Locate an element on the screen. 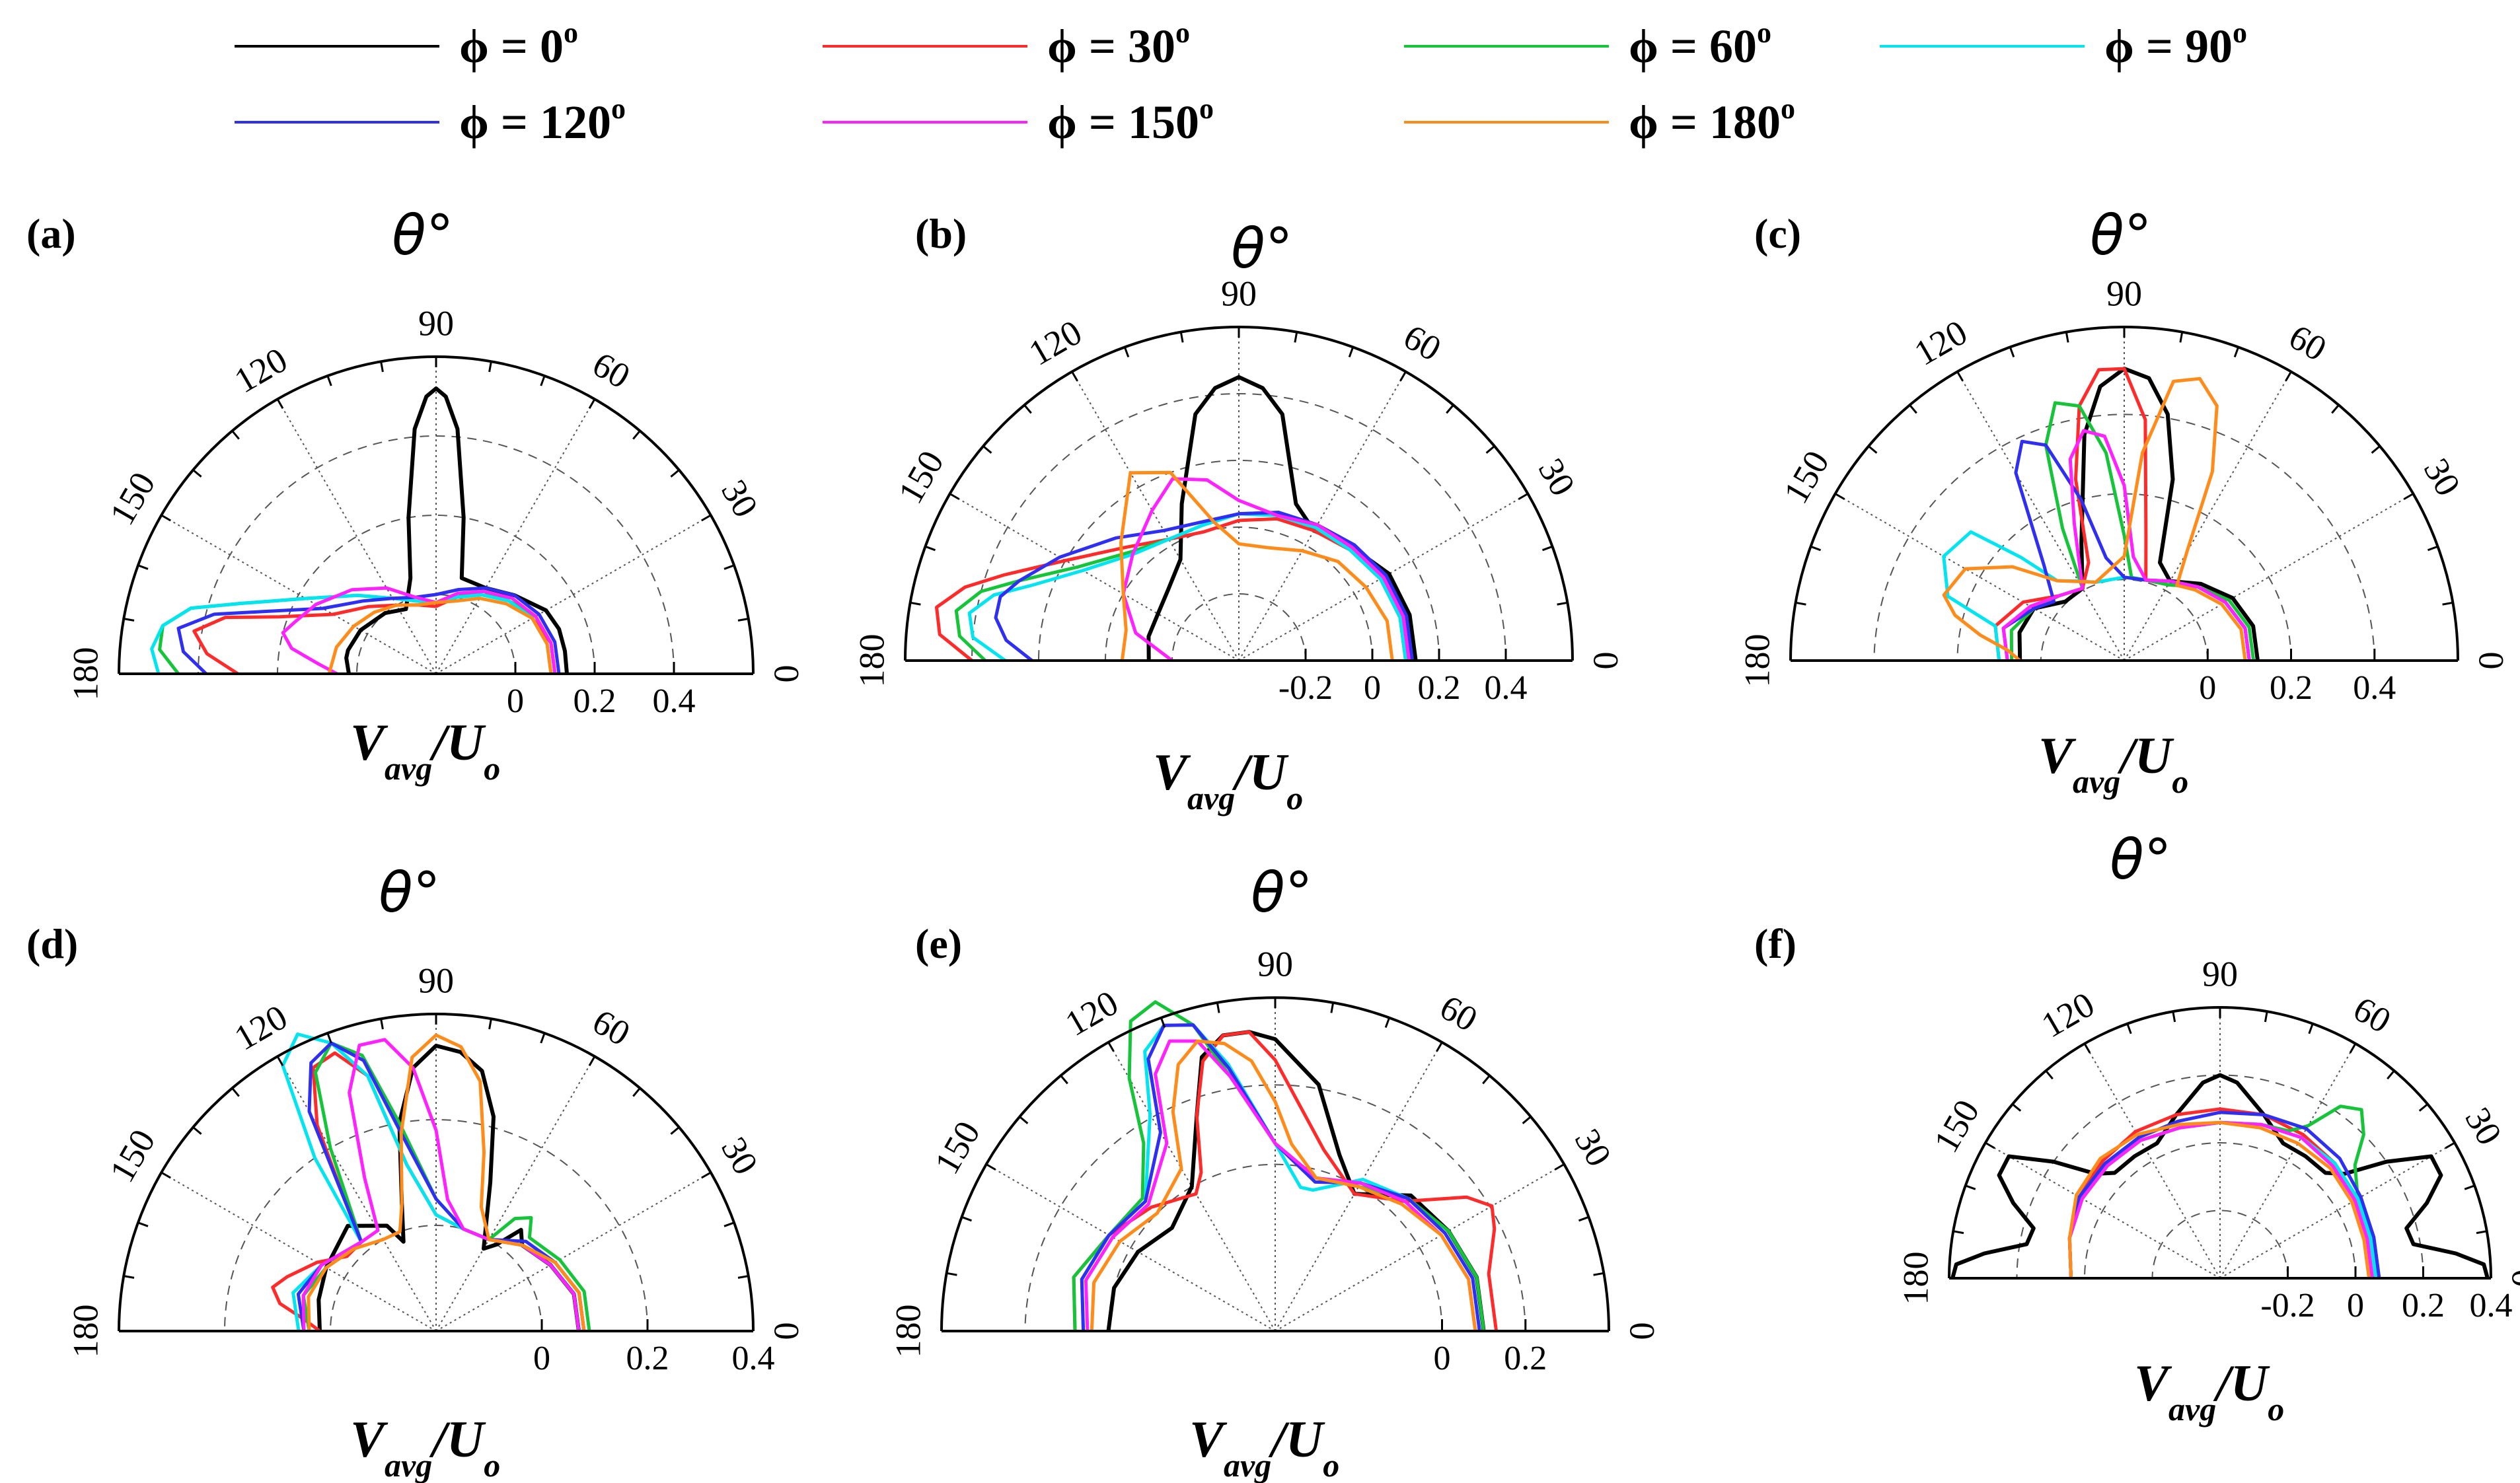 This screenshot has height=1483, width=2520. legend-item: ϕ = 90o is located at coordinates (2063, 45).